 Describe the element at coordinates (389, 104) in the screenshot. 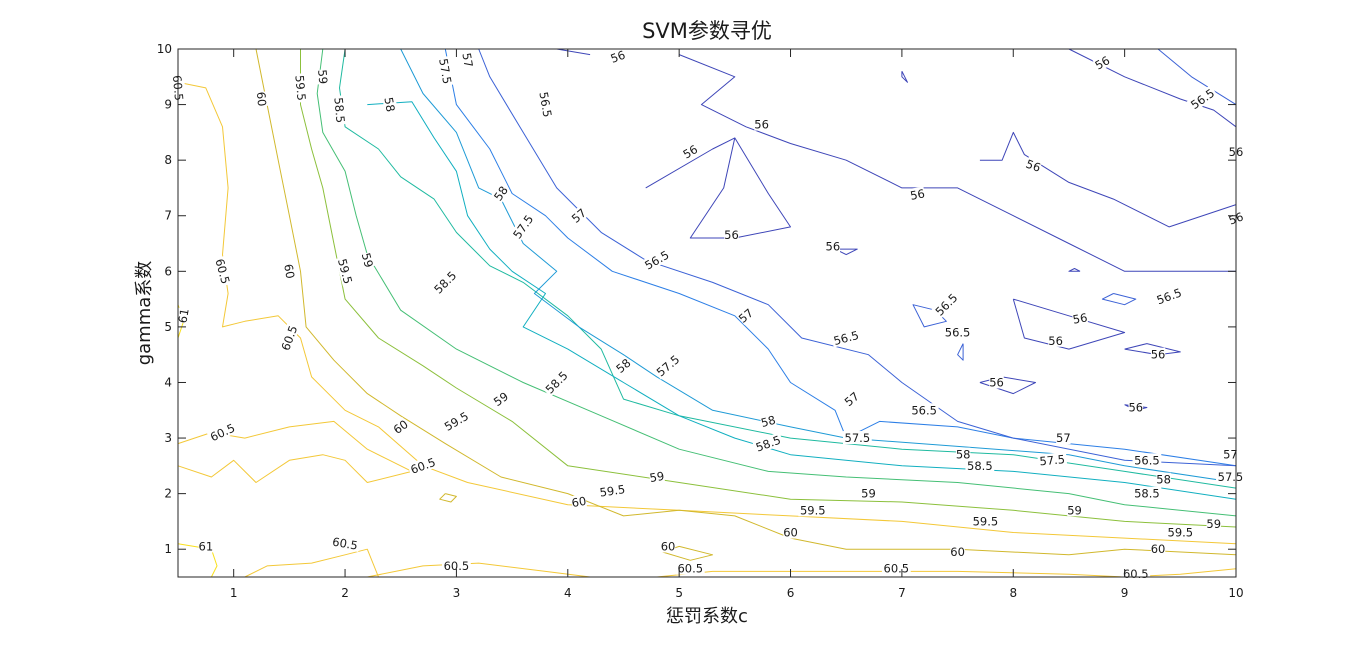

I see `contour-label-40: 58` at that location.